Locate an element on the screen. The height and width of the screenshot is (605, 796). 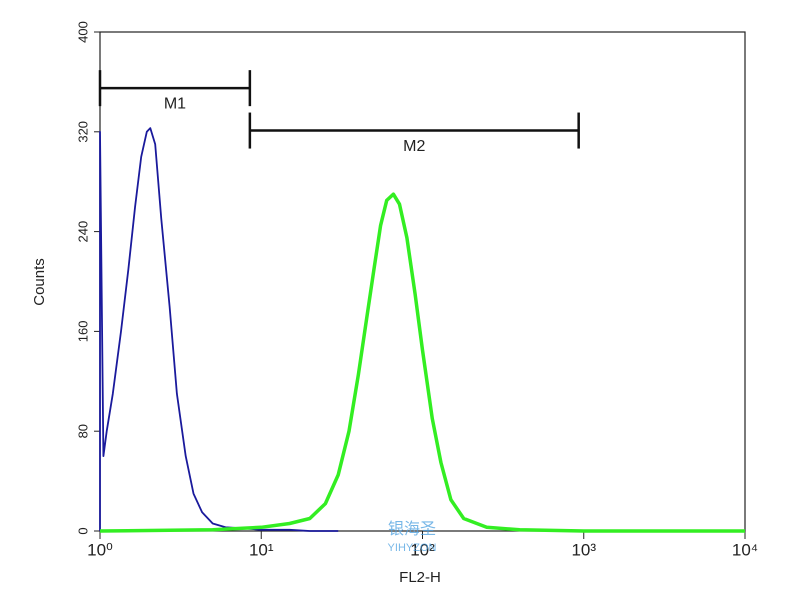
y-tick-label: 400 is located at coordinates (82, 32).